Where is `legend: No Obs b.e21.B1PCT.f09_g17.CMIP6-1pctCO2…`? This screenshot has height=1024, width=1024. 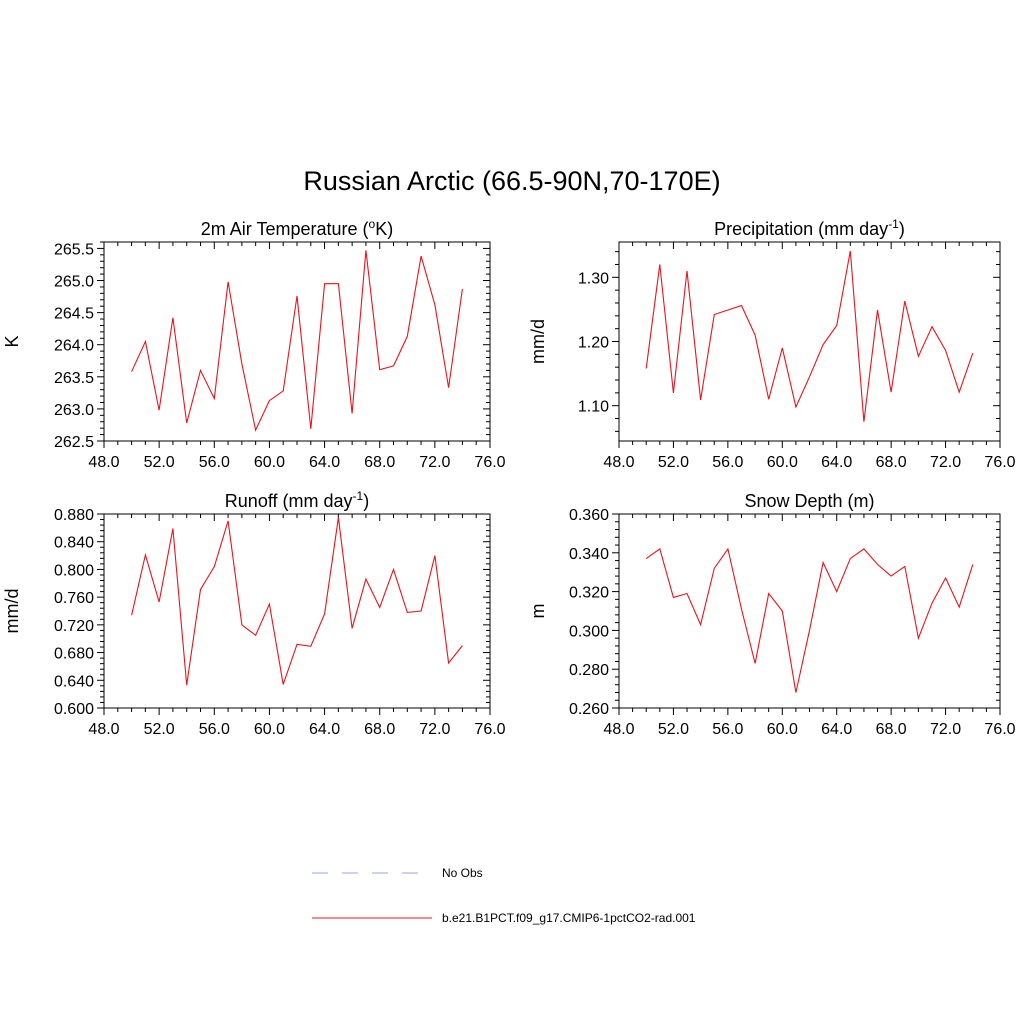
legend: No Obs b.e21.B1PCT.f09_g17.CMIP6-1pctCO2… is located at coordinates (504, 895).